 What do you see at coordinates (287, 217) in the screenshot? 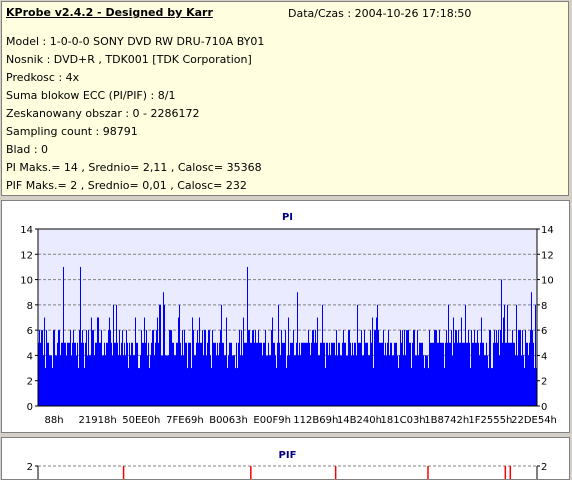
I see `pi-chart-title: PI` at bounding box center [287, 217].